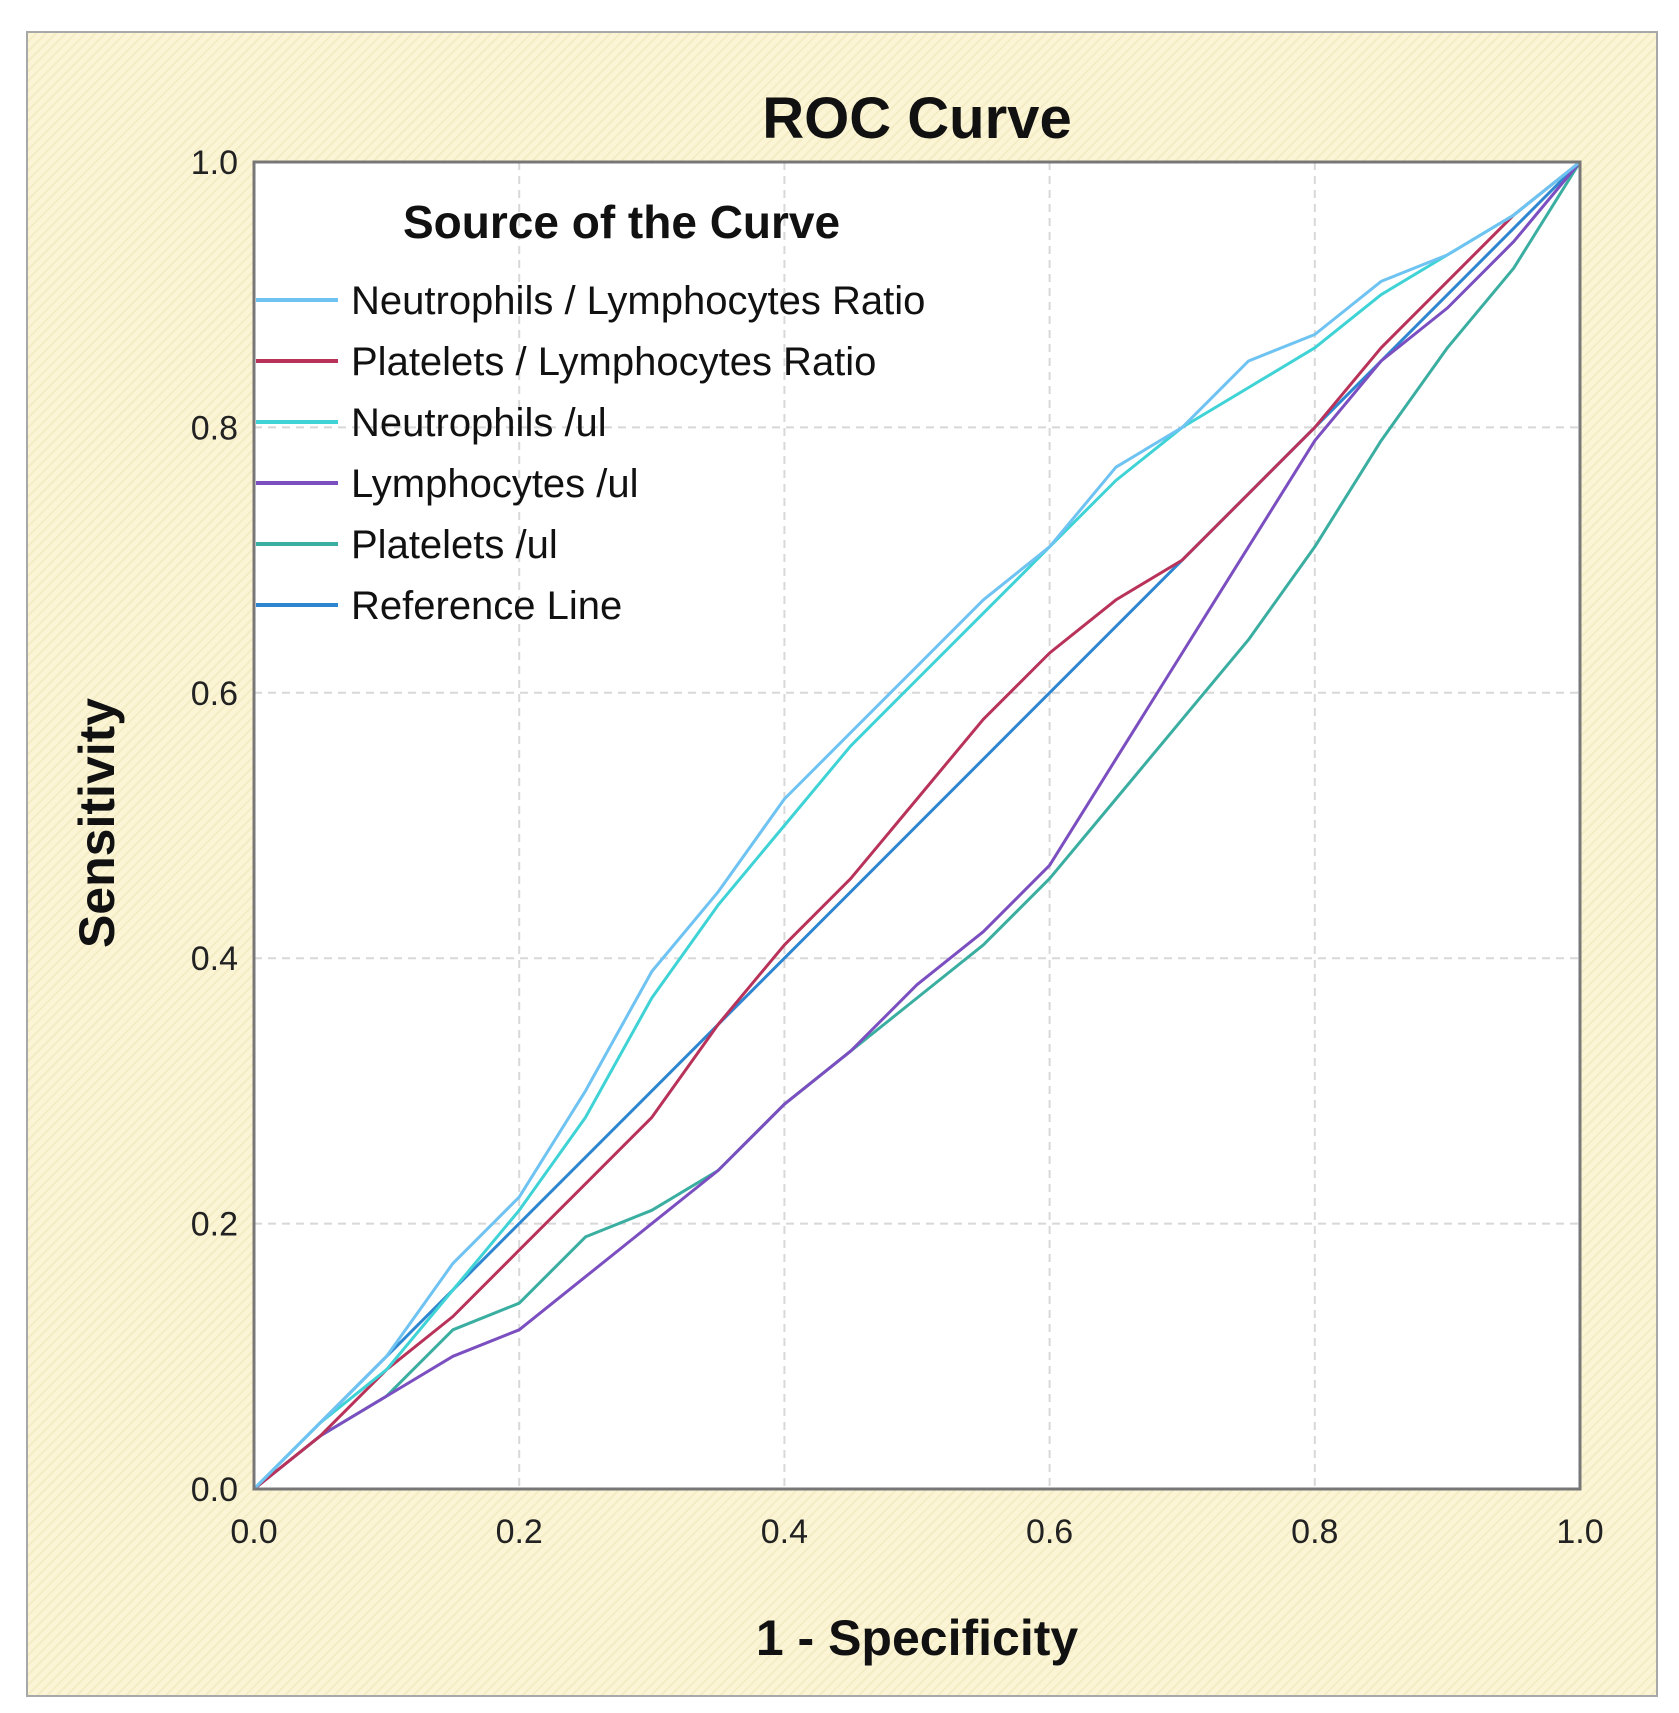  What do you see at coordinates (613, 362) in the screenshot?
I see `legend-label: Platelets / Lymphocytes Ratio` at bounding box center [613, 362].